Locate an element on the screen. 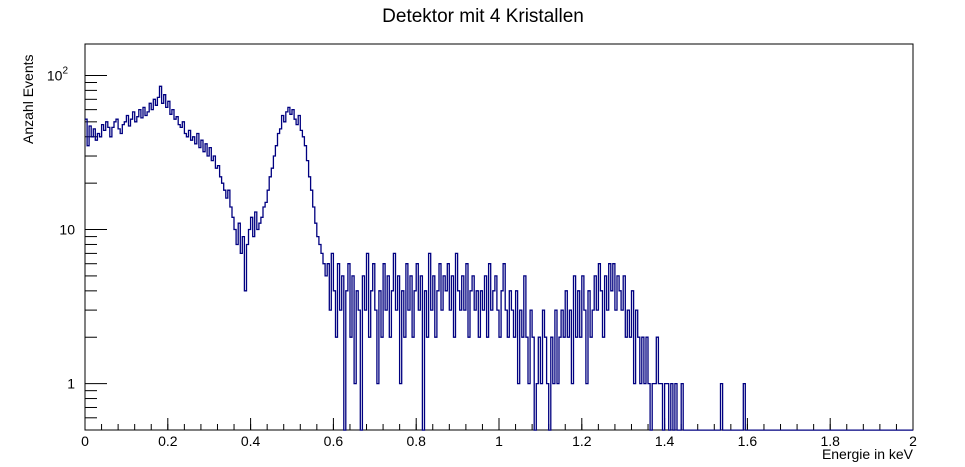 The width and height of the screenshot is (965, 467). y-tick-label: 1 is located at coordinates (71, 384).